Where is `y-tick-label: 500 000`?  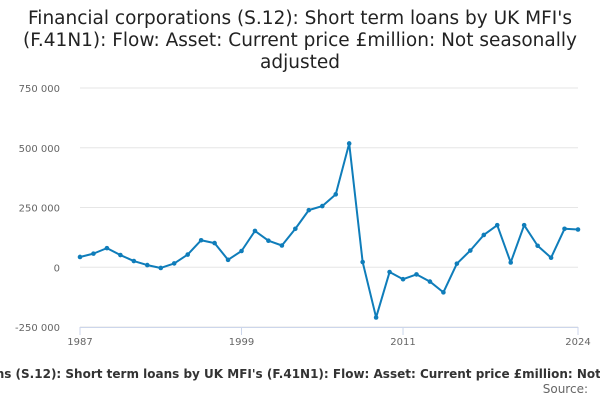 y-tick-label: 500 000 is located at coordinates (39, 149).